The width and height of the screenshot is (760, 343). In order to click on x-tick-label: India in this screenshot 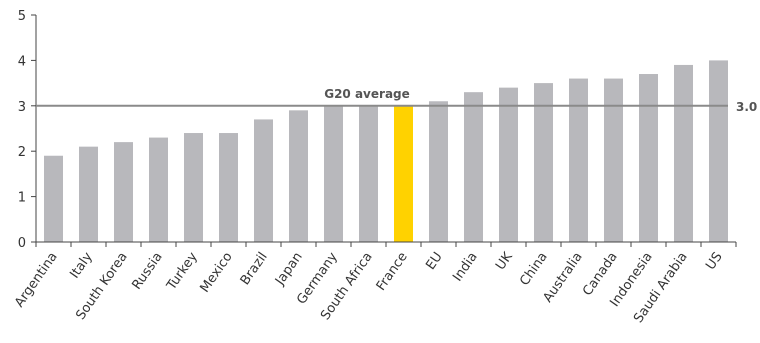, I will do `click(465, 267)`.